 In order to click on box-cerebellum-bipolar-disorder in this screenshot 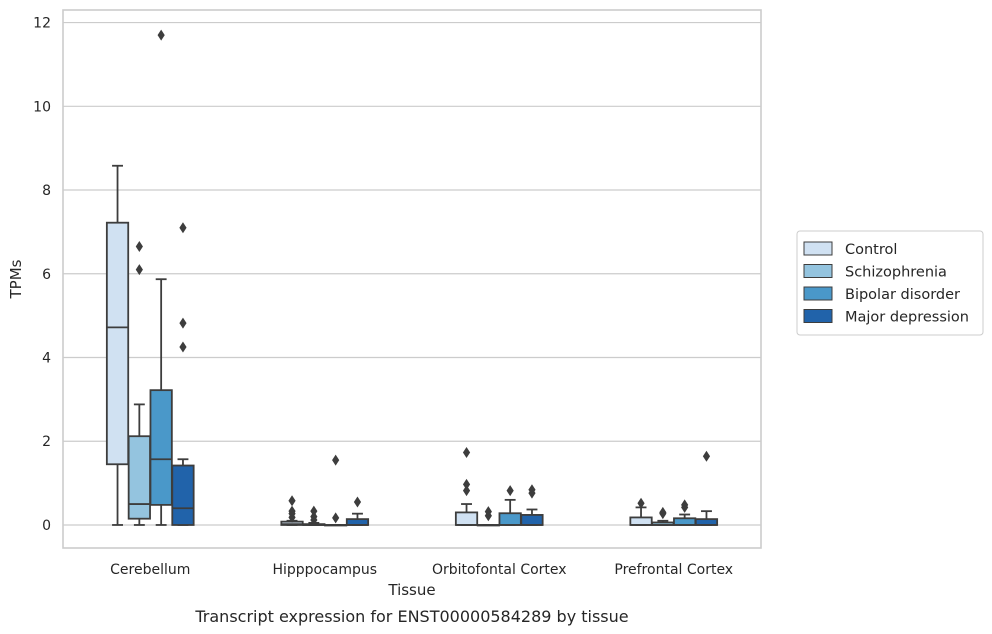, I will do `click(161, 277)`.